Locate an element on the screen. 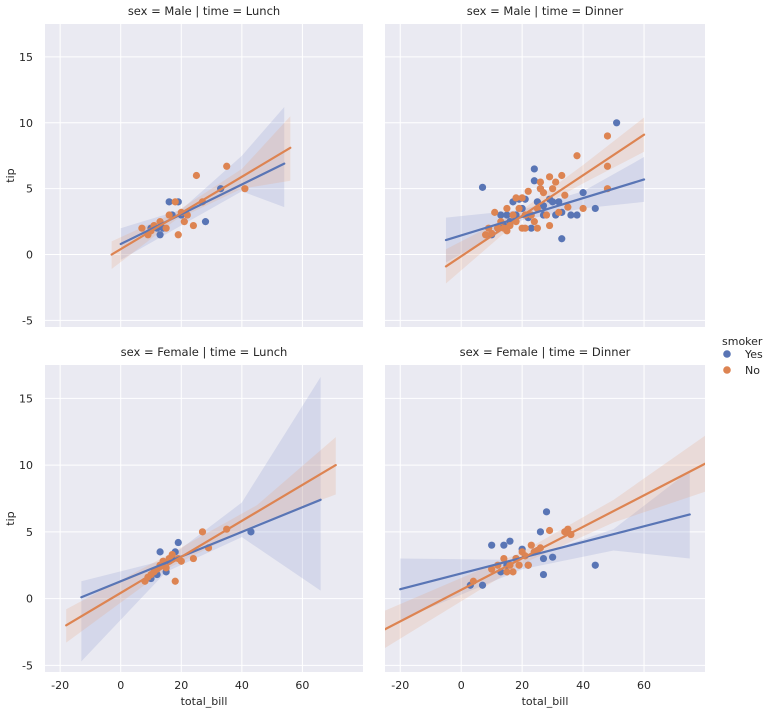  y-tick-label: -5 is located at coordinates (27, 665).